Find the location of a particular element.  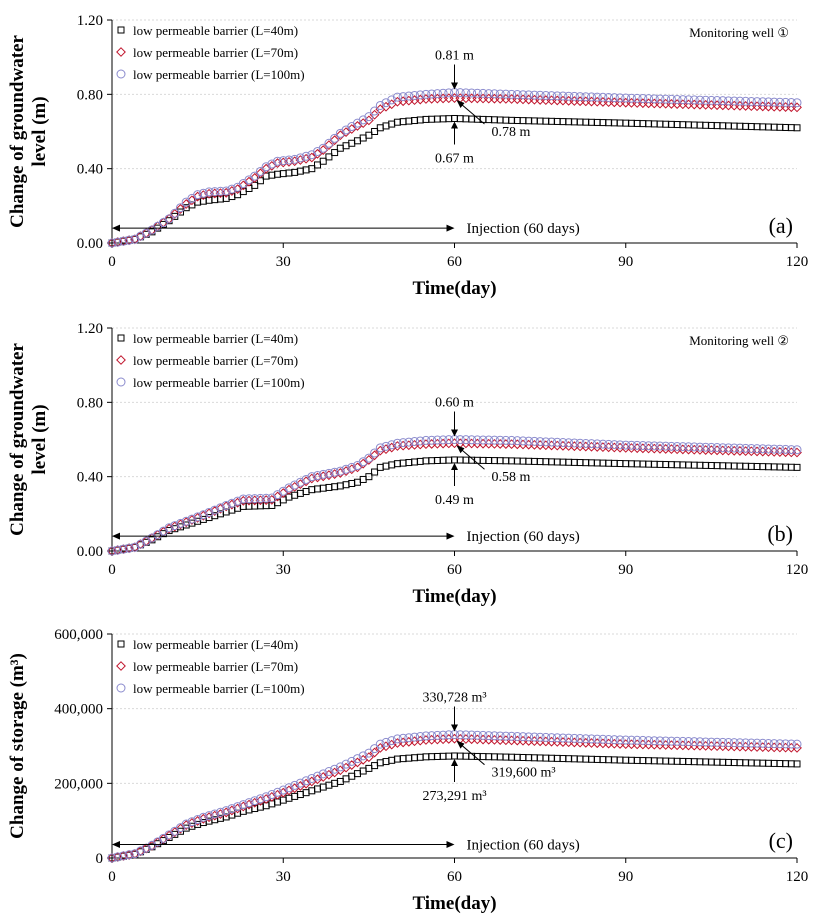

x-tick-label: 0 is located at coordinates (112, 262).